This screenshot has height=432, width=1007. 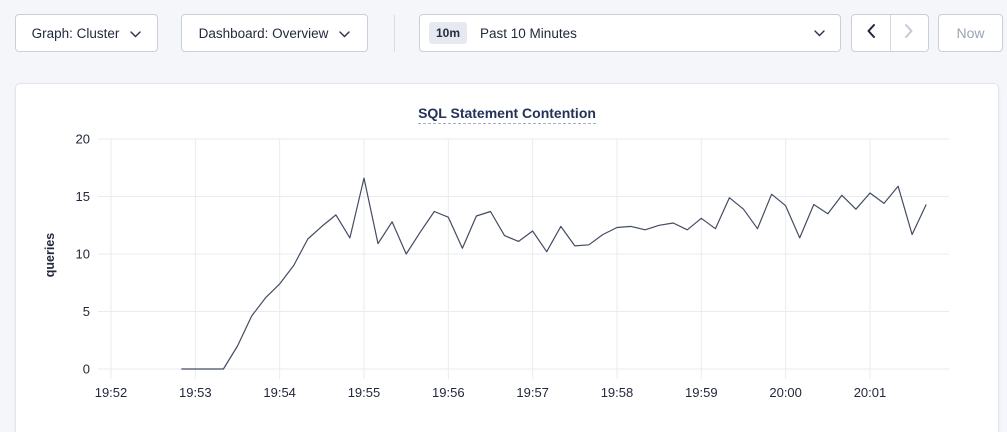 I want to click on chart-title: SQL Statement Contention, so click(x=507, y=114).